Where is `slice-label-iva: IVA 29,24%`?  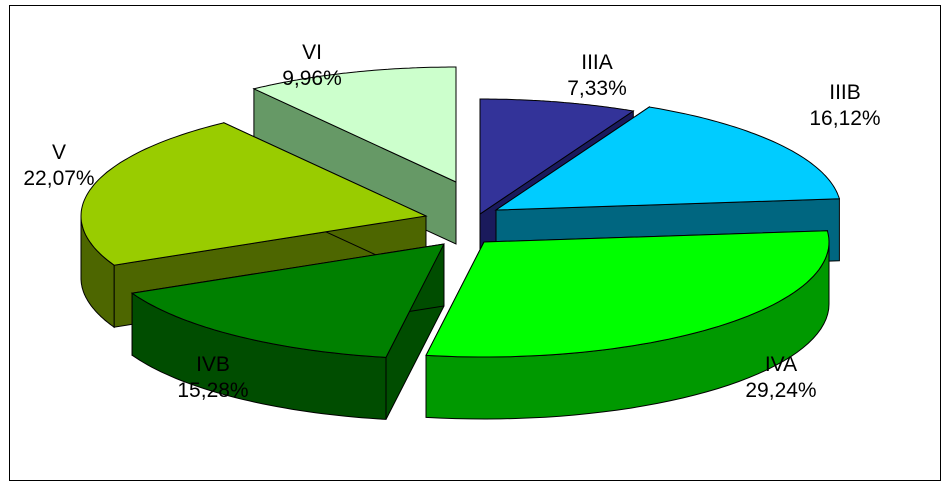
slice-label-iva: IVA 29,24% is located at coordinates (780, 378).